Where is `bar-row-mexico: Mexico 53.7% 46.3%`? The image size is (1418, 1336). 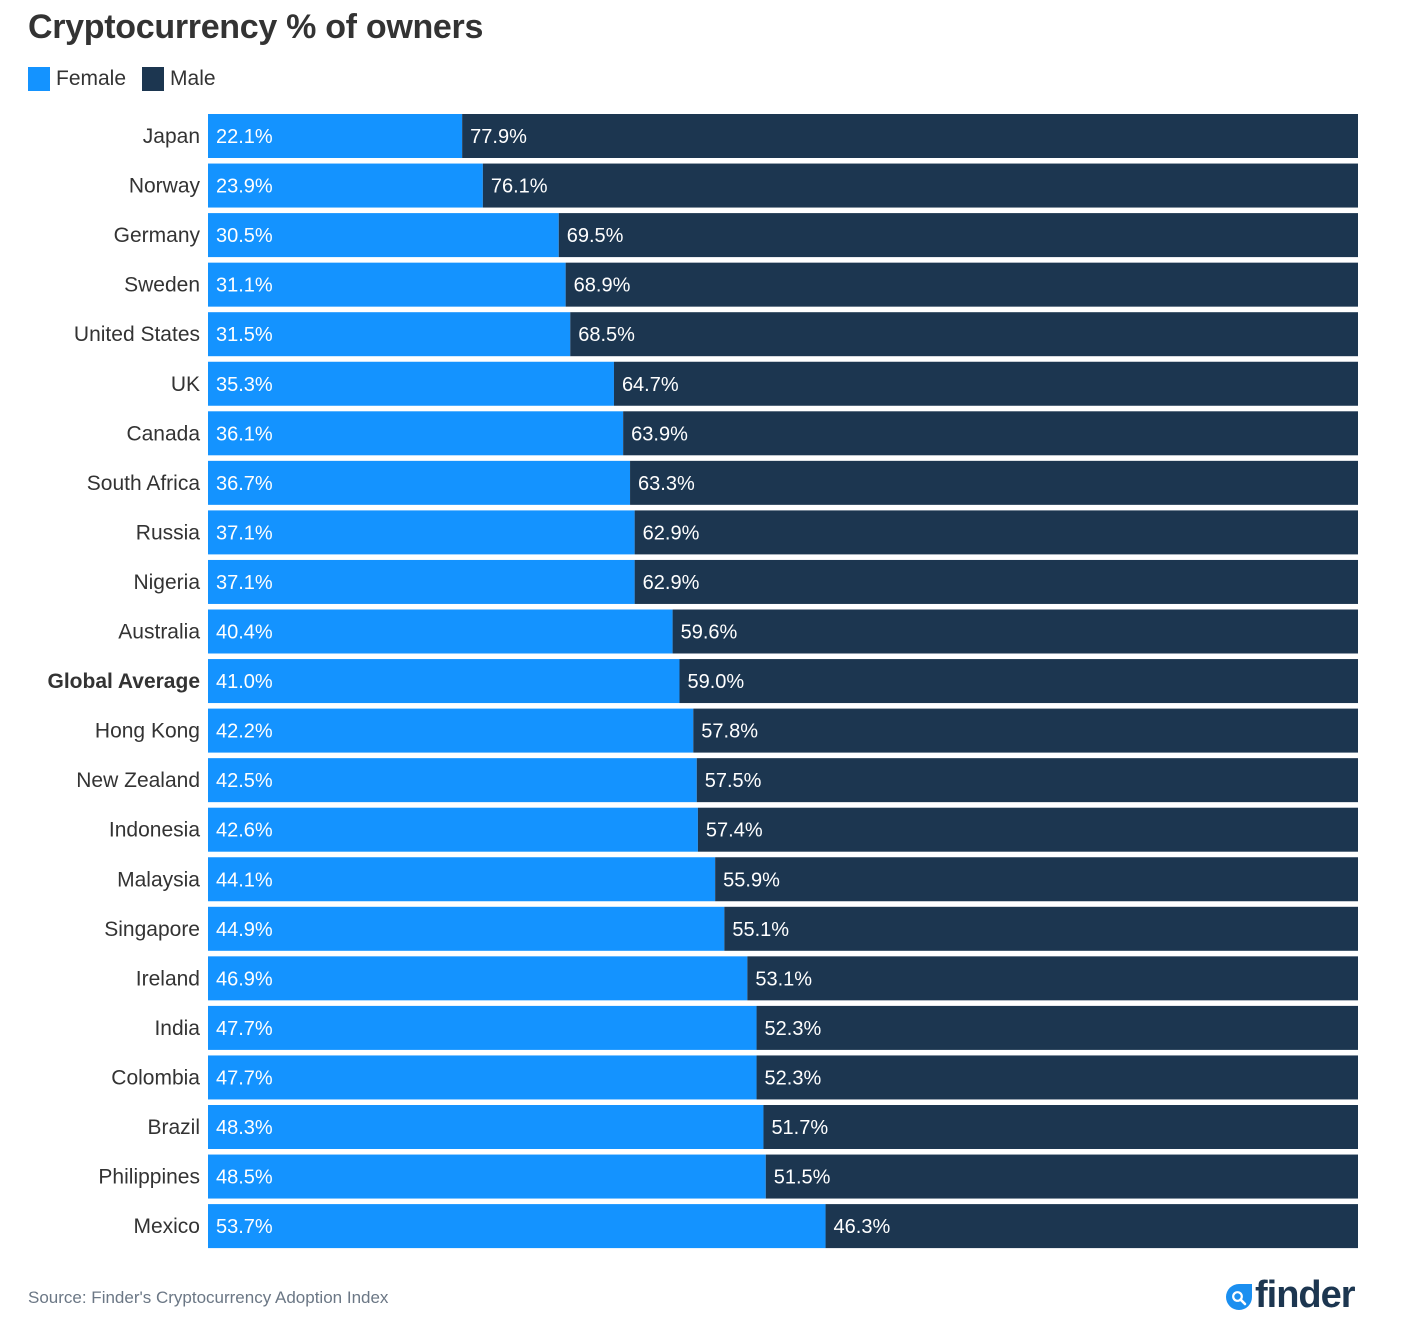
bar-row-mexico: Mexico 53.7% 46.3% is located at coordinates (745, 1226).